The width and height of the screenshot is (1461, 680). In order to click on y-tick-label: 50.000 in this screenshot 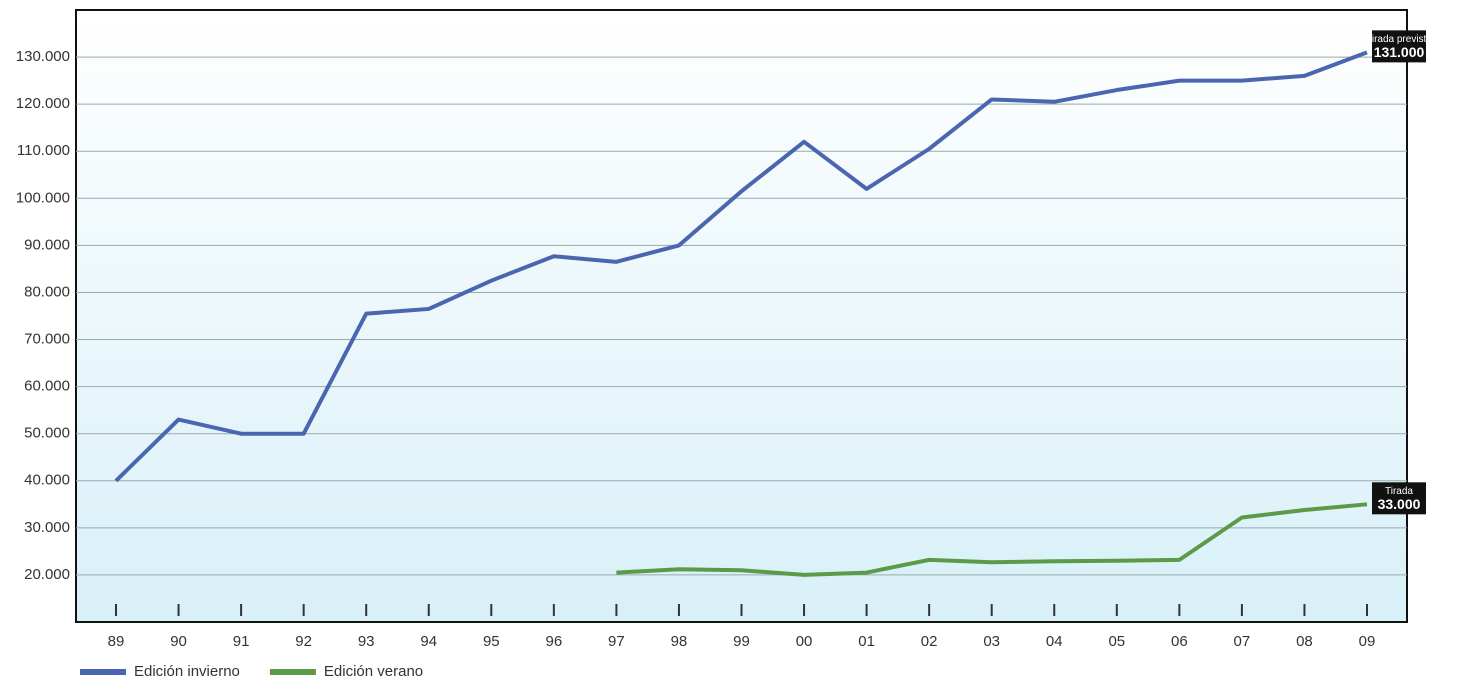, I will do `click(47, 433)`.